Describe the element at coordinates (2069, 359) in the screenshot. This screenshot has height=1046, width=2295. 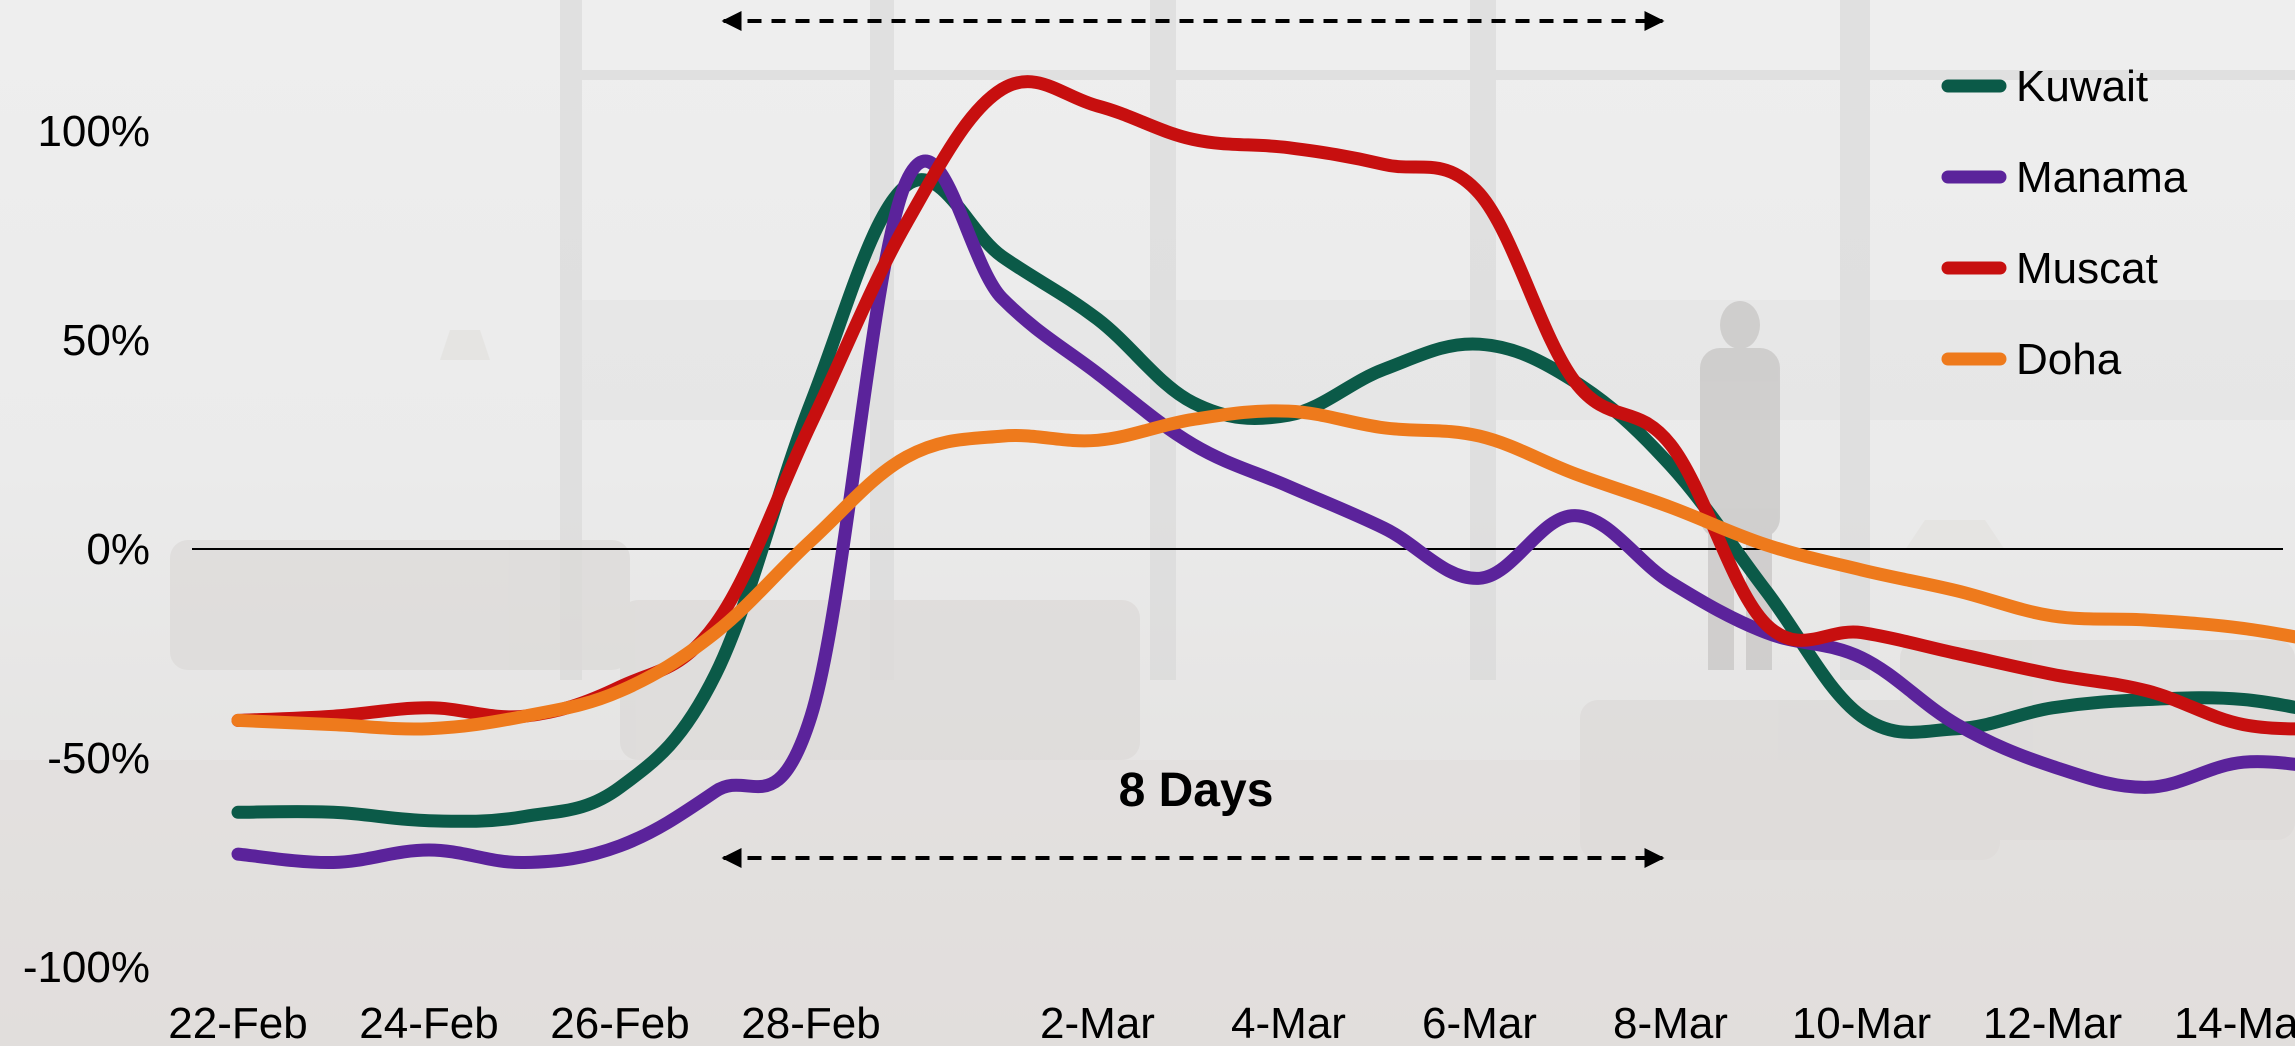
I see `legend-label-doha: Doha` at that location.